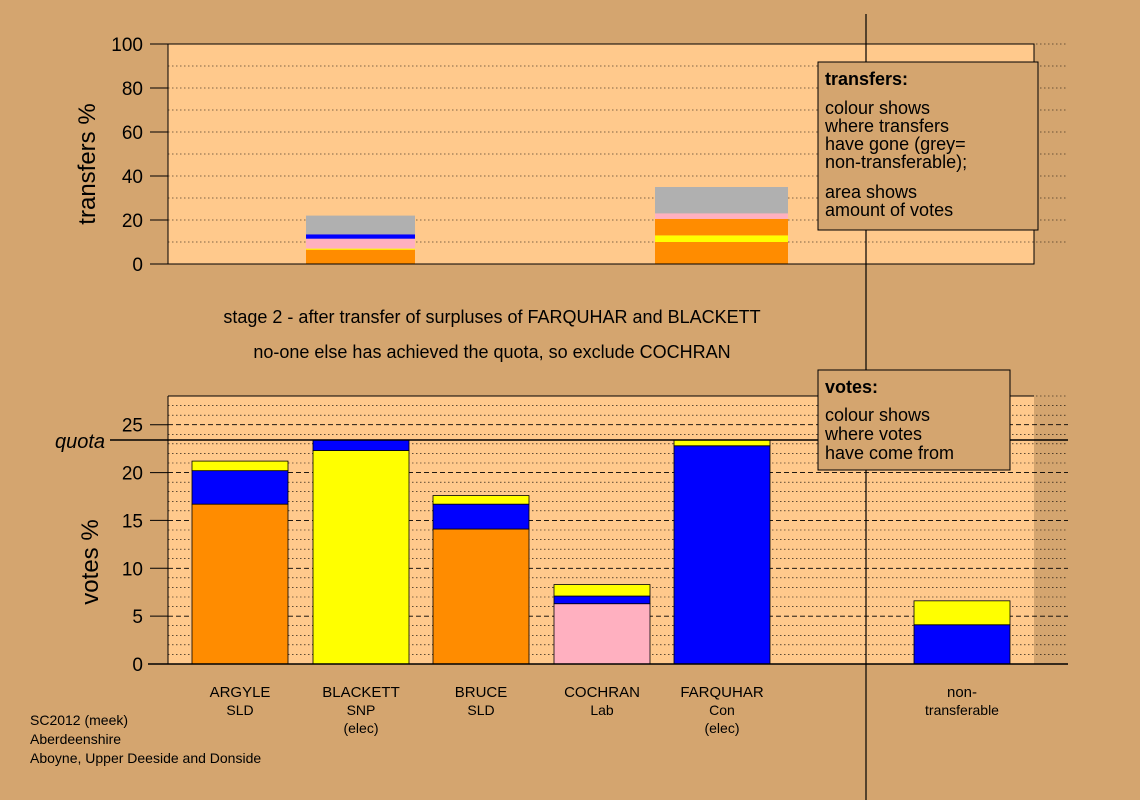 Image resolution: width=1140 pixels, height=800 pixels. I want to click on category-label: FARQUHAR, so click(722, 692).